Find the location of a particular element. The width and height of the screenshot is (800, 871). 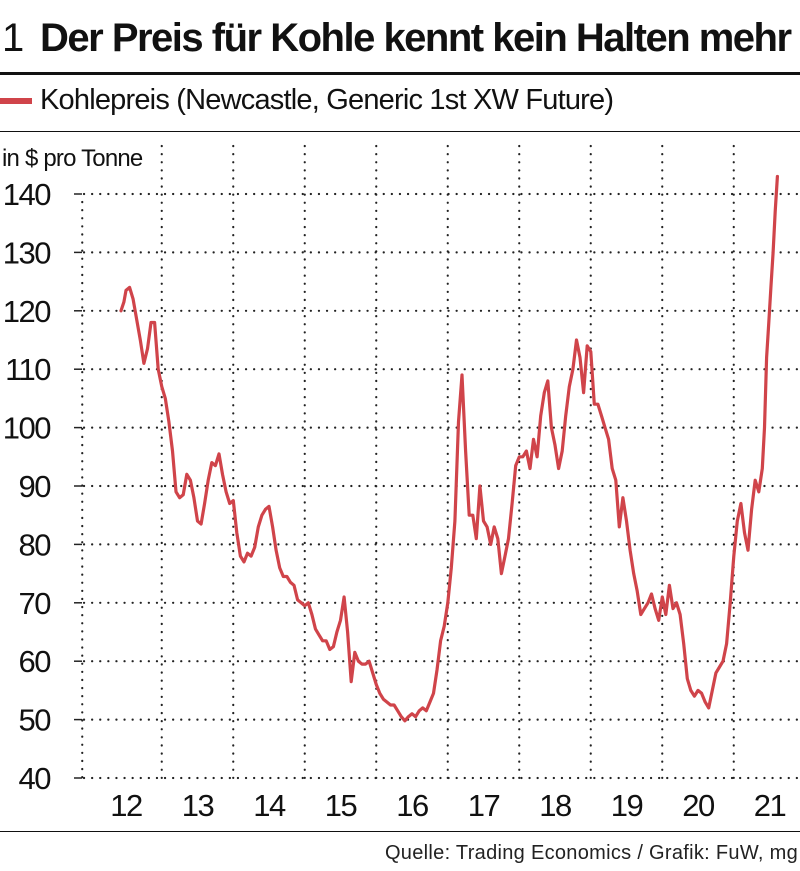

y-tick-label: 80 is located at coordinates (35, 544).